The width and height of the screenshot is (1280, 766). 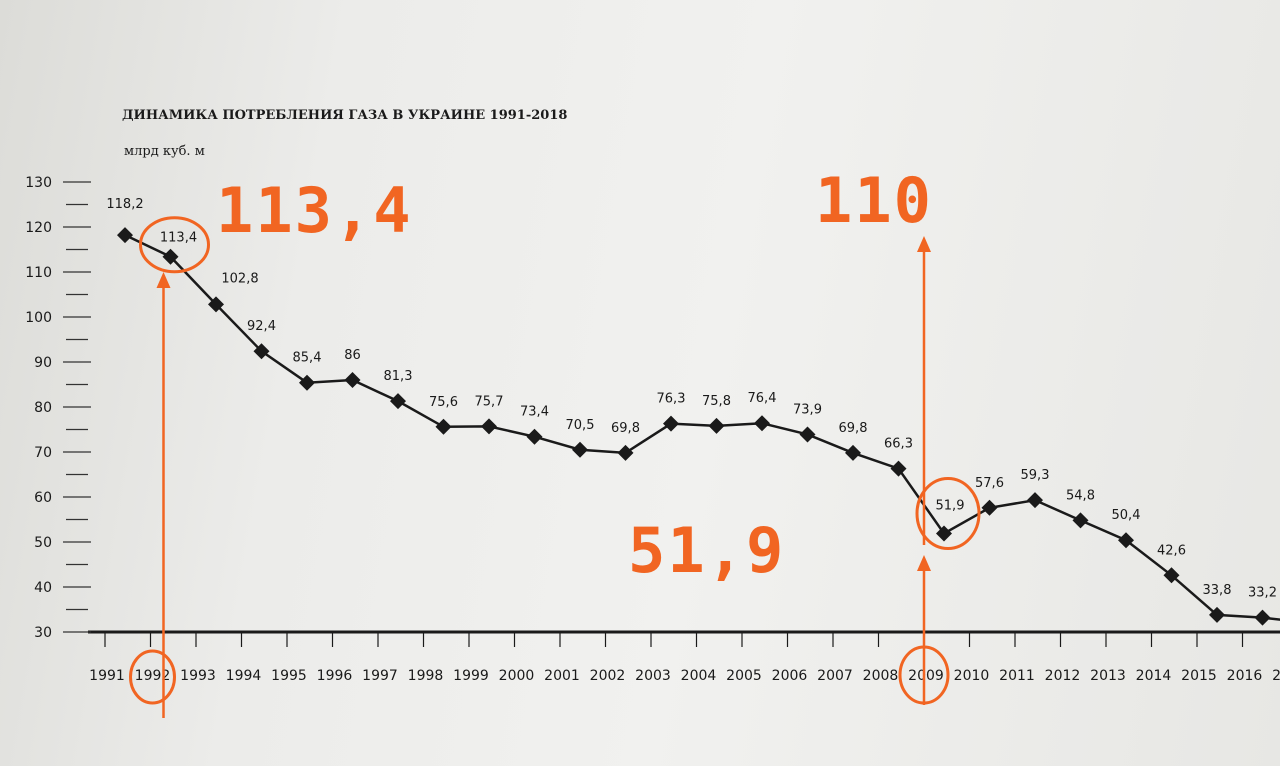 What do you see at coordinates (43, 363) in the screenshot?
I see `y-tick-label: 90` at bounding box center [43, 363].